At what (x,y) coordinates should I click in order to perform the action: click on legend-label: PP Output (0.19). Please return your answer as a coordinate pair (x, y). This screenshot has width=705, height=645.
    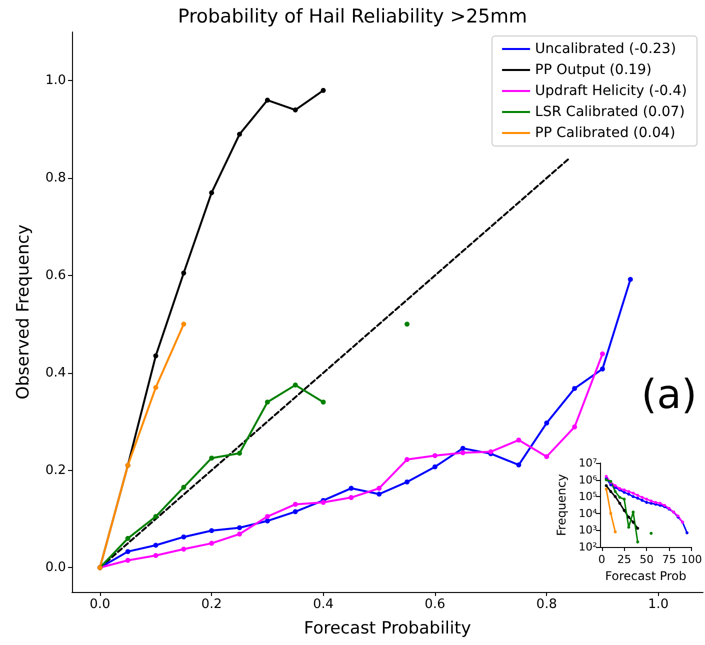
    Looking at the image, I should click on (593, 70).